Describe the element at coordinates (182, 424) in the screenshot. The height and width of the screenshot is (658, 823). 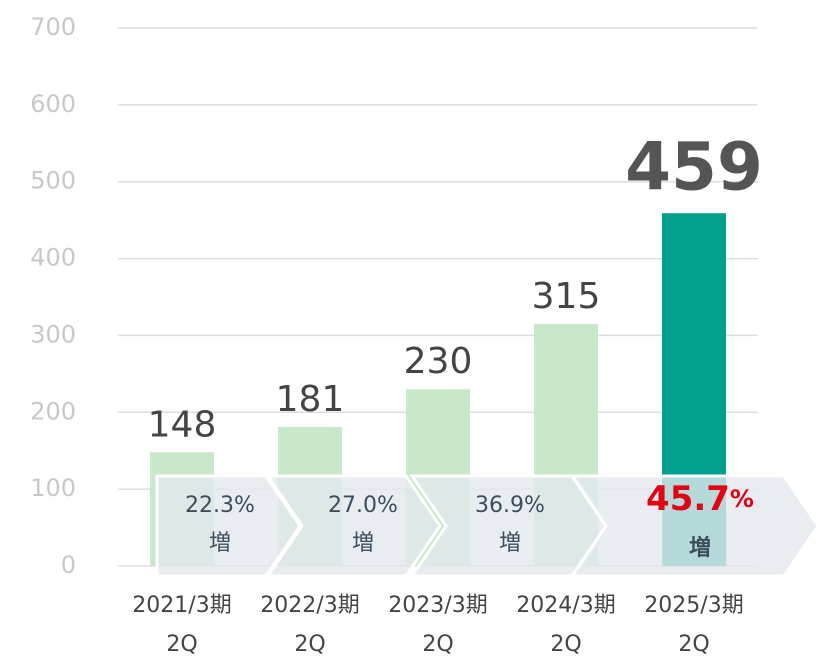
I see `value-label: 148` at that location.